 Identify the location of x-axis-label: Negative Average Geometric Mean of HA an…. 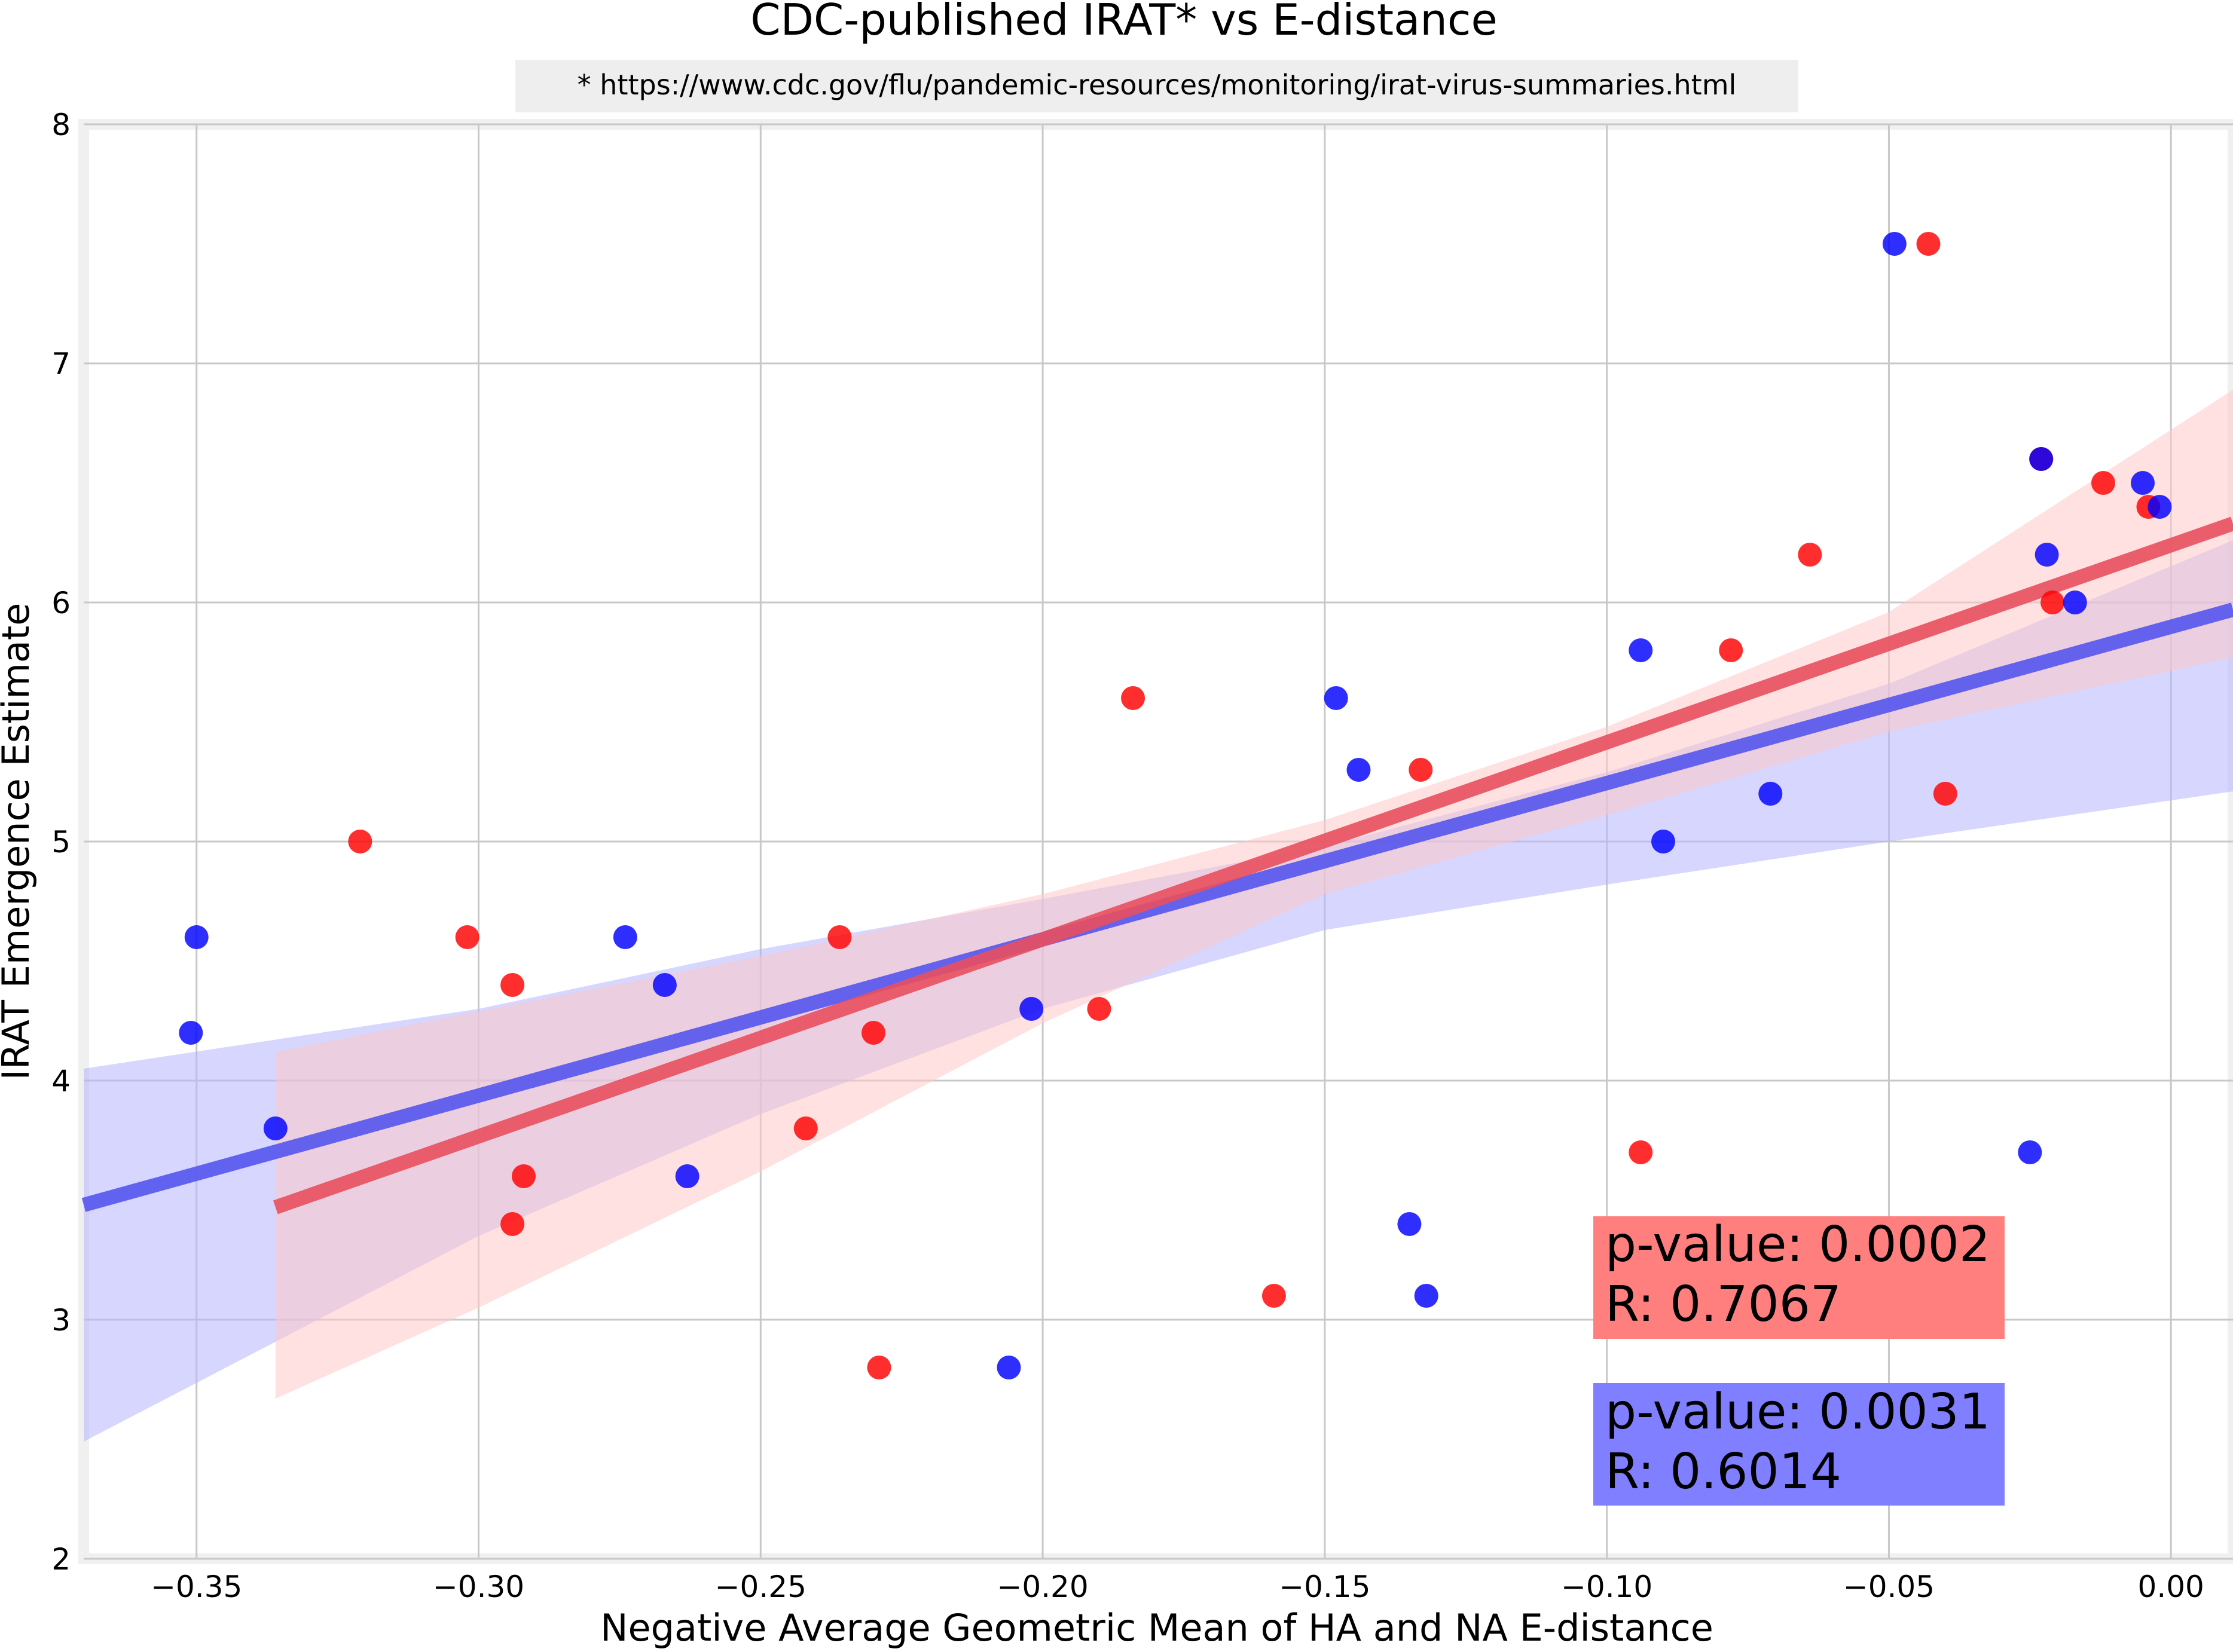
(1156, 1628).